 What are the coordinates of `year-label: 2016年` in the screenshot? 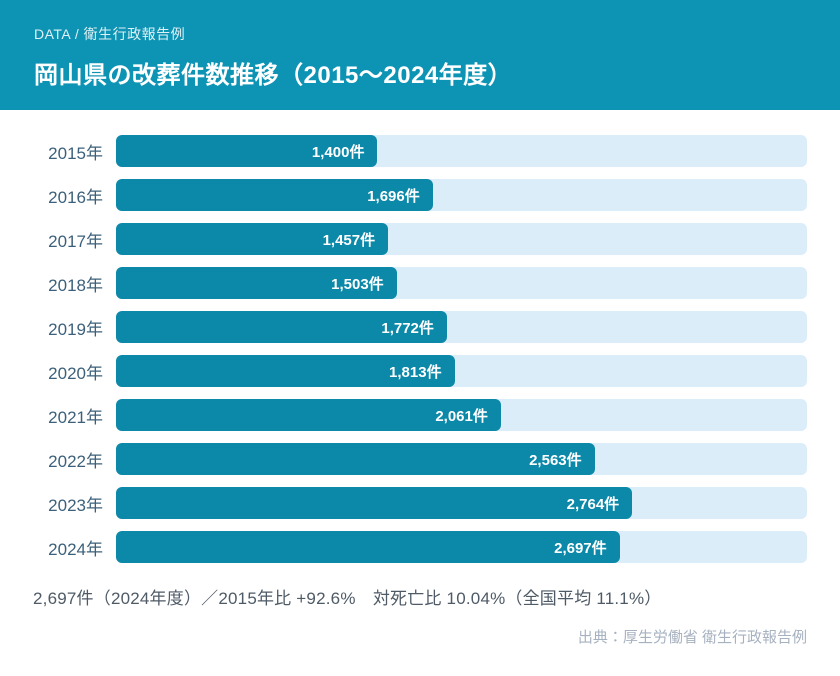 It's located at (75, 197).